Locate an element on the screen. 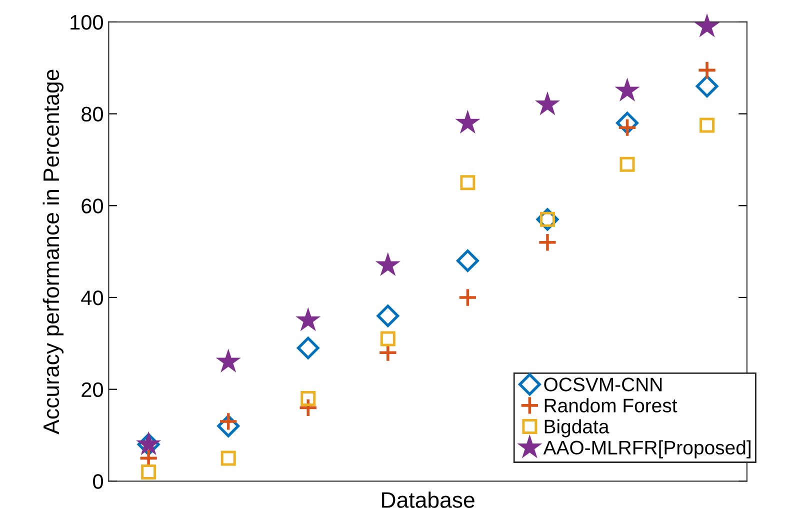  y-axis-title: Accuracy performance in Percentage is located at coordinates (53, 252).